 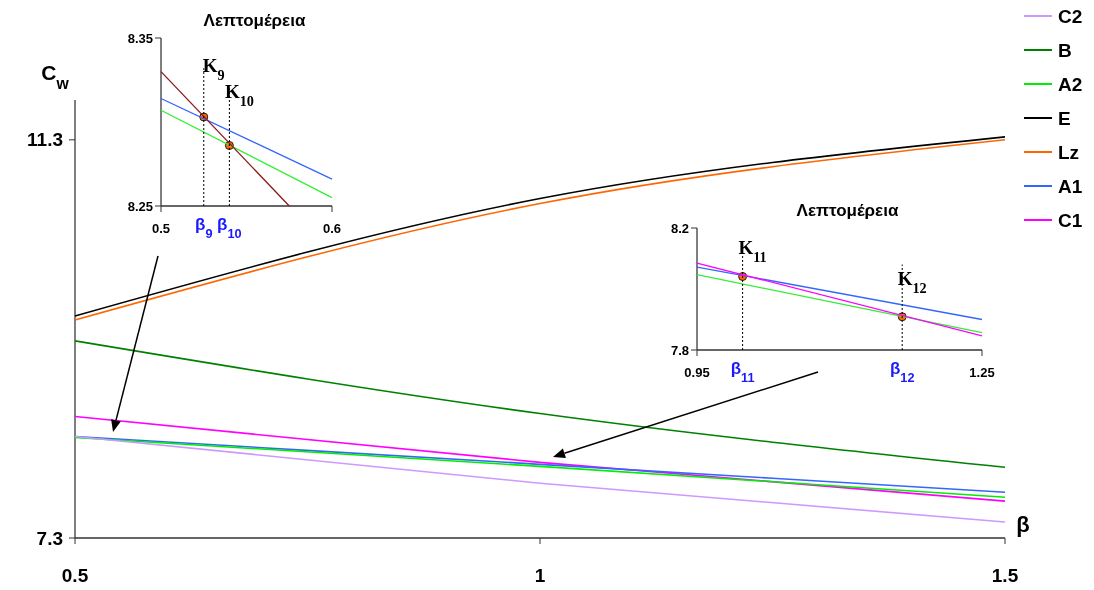 What do you see at coordinates (1070, 186) in the screenshot?
I see `legend-label: A1` at bounding box center [1070, 186].